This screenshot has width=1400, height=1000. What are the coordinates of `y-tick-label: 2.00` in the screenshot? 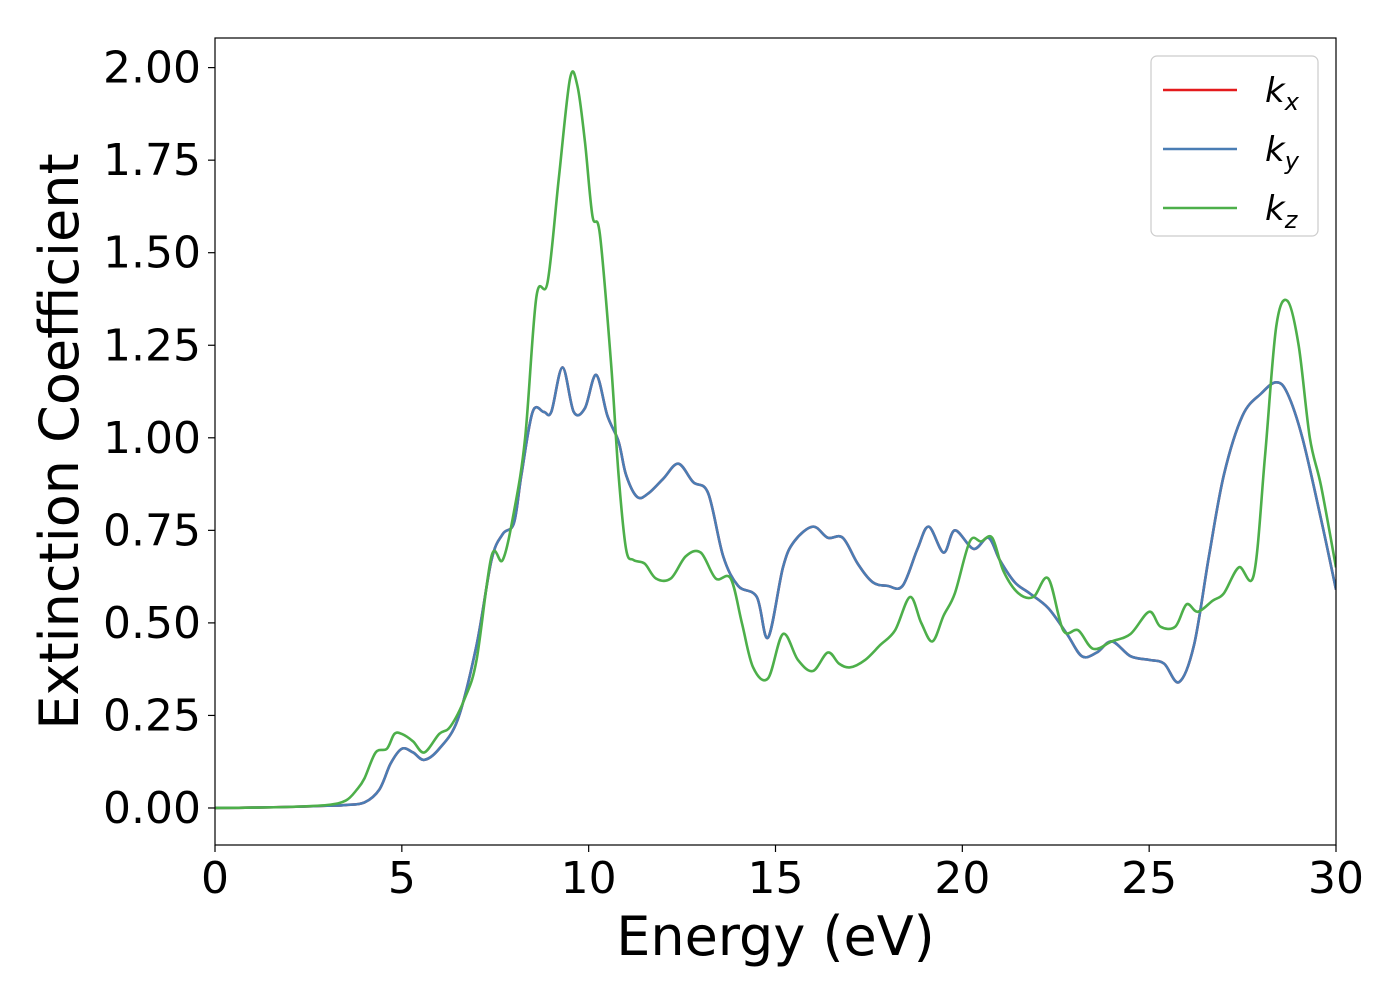 It's located at (152, 68).